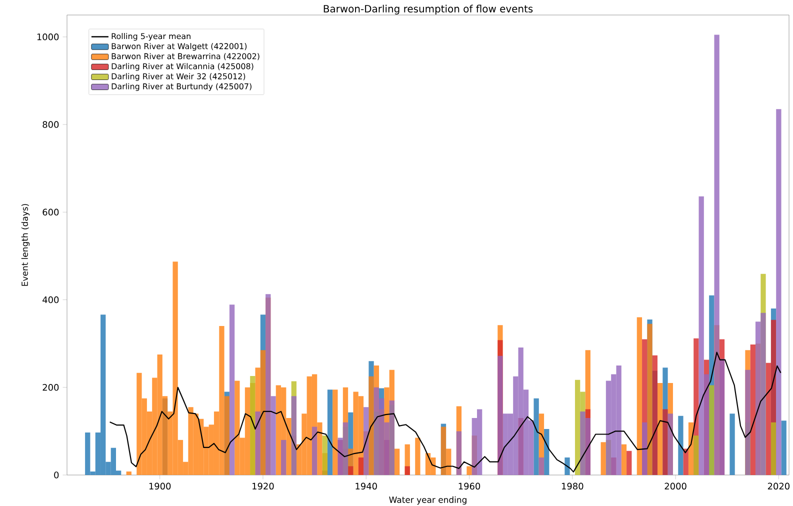  Describe the element at coordinates (428, 9) in the screenshot. I see `chart-title: Barwon-Darling resumption of flow events` at that location.